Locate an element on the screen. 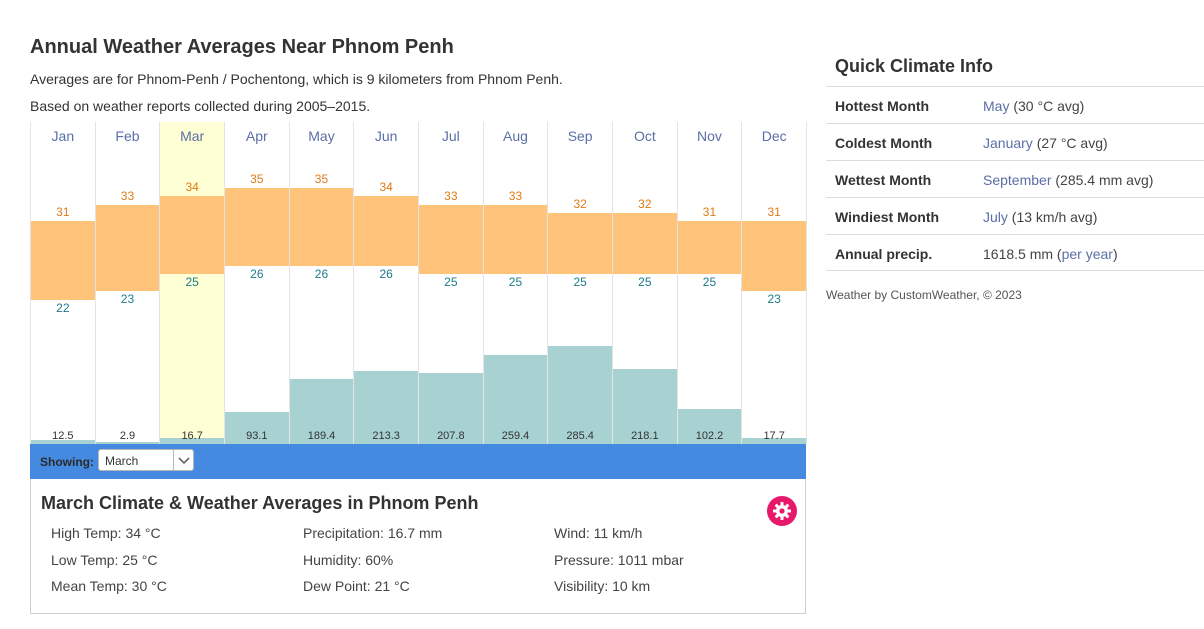  month-select-value: March is located at coordinates (122, 461).